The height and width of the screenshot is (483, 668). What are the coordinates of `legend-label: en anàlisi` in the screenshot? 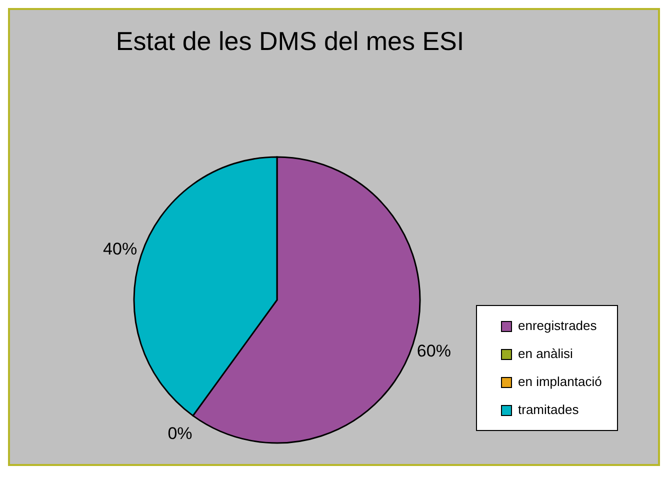 It's located at (545, 354).